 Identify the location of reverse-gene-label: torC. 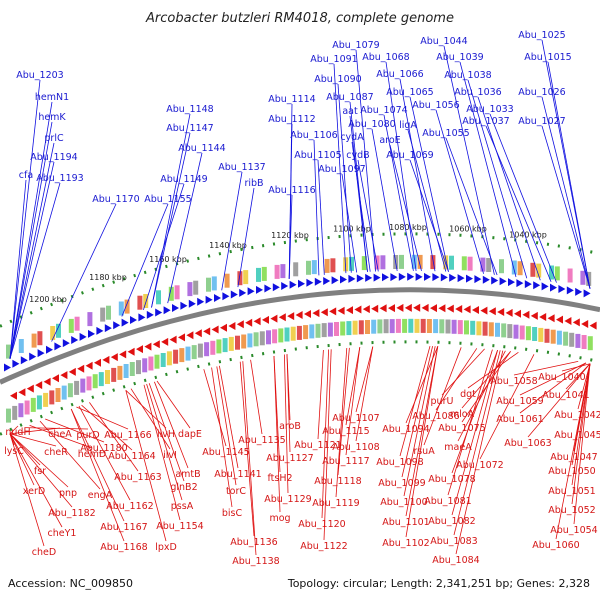
(236, 491).